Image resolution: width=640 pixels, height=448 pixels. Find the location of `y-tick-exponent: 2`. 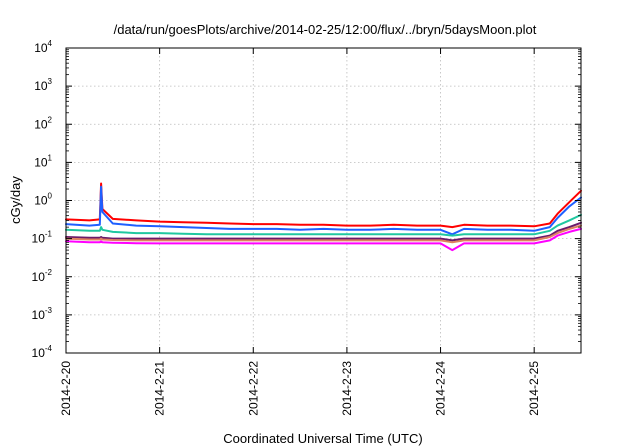

y-tick-exponent: 2 is located at coordinates (50, 119).